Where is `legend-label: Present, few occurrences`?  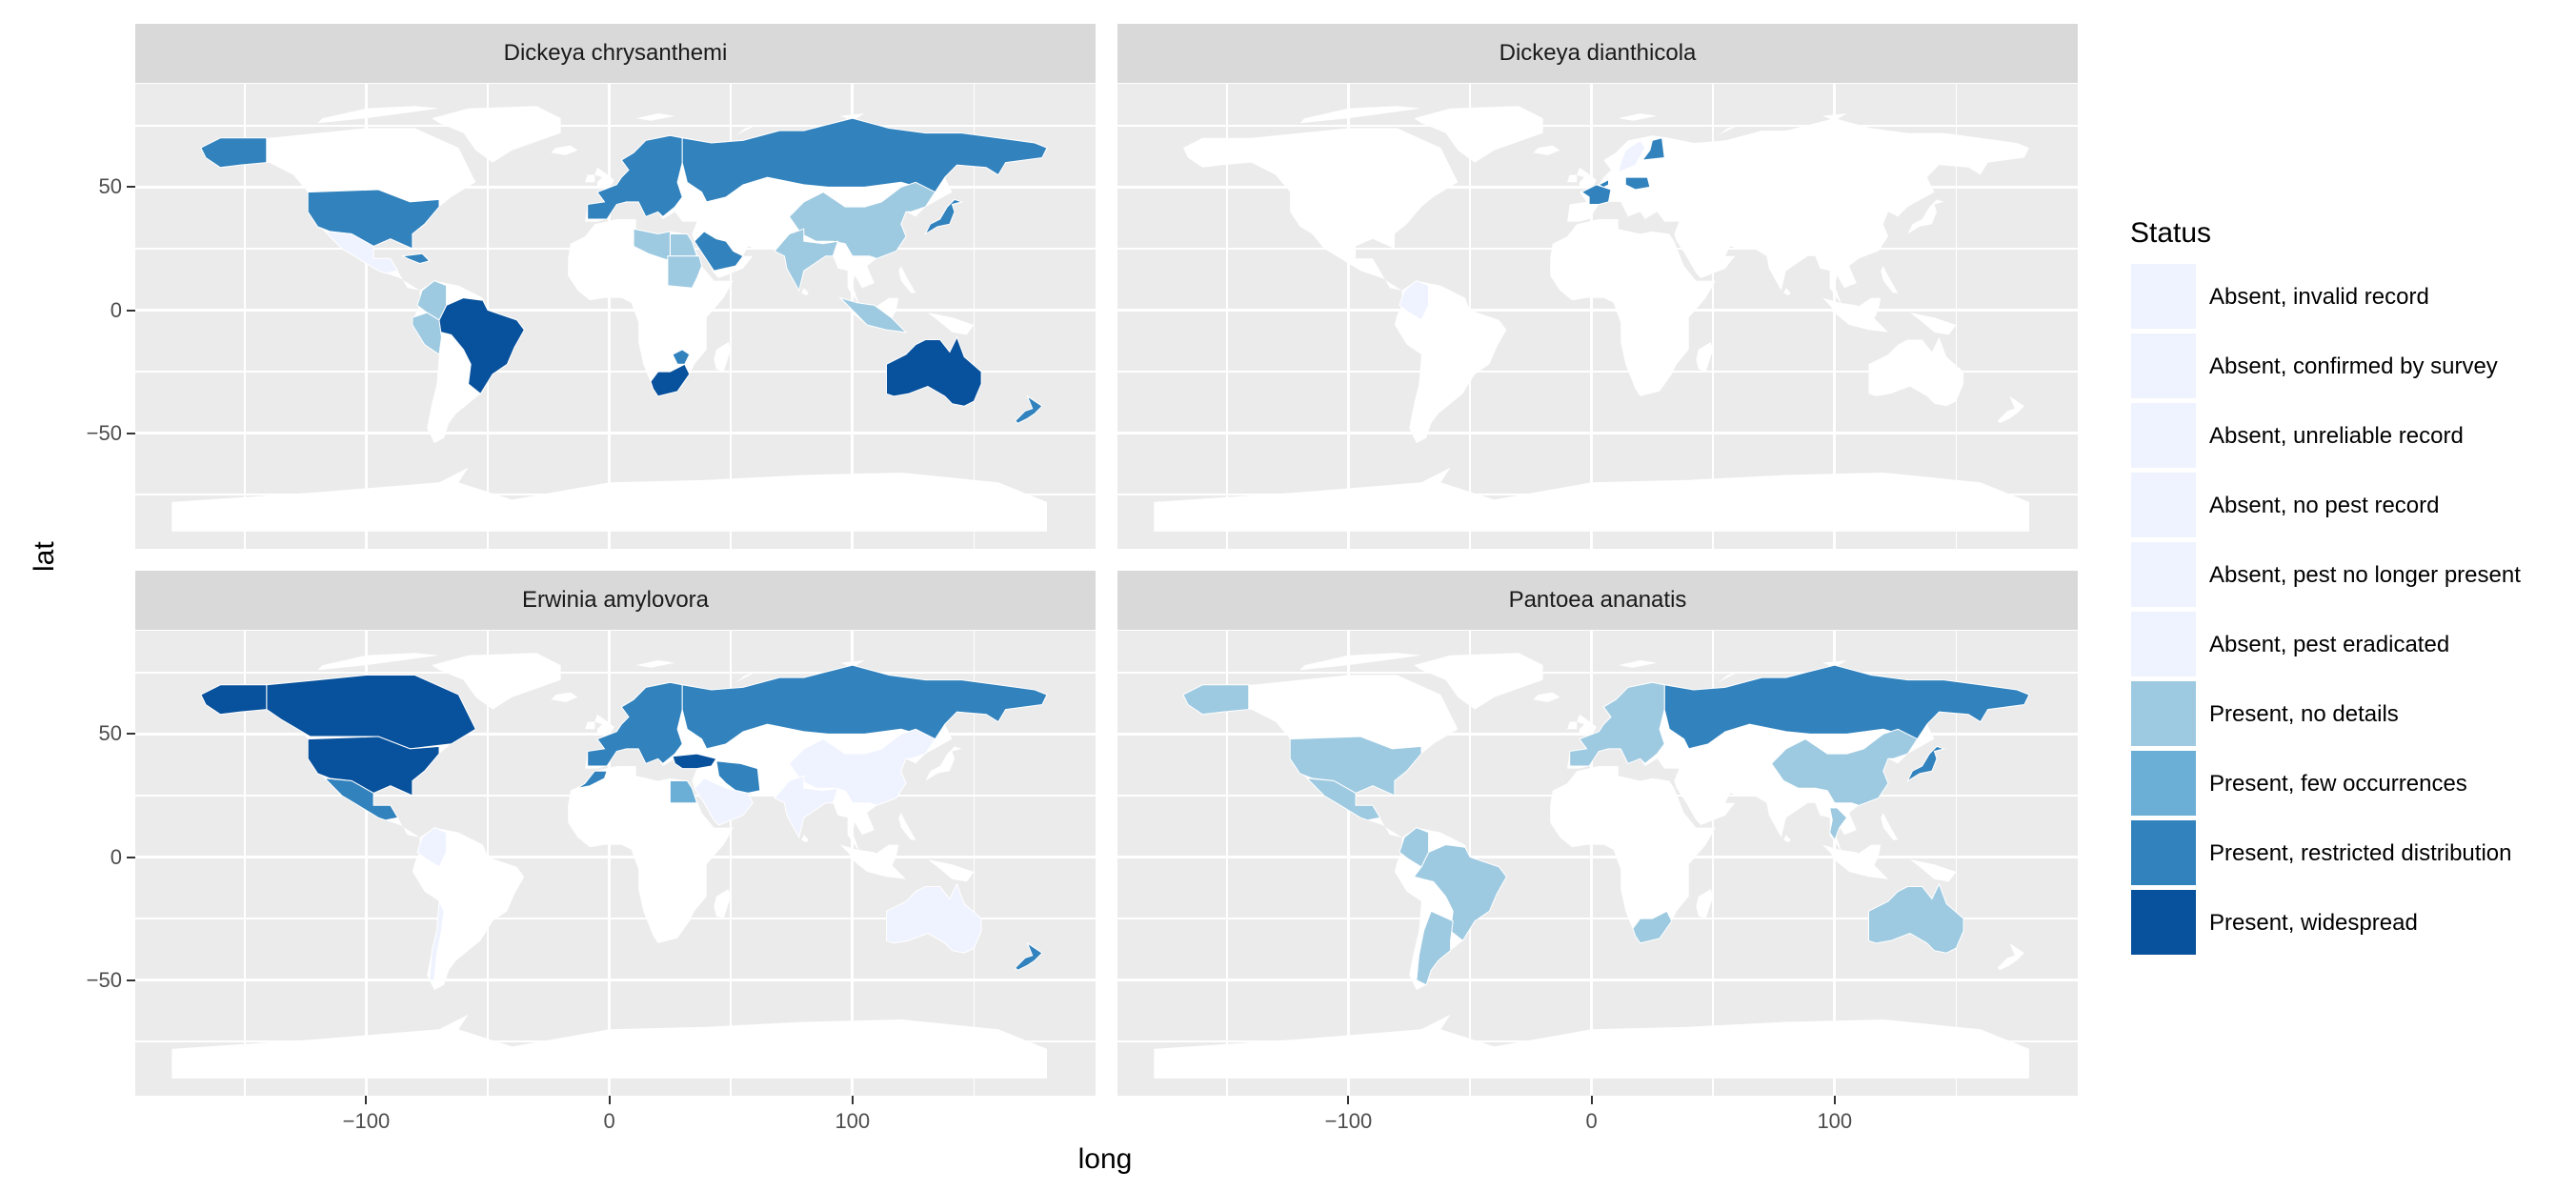 legend-label: Present, few occurrences is located at coordinates (2338, 784).